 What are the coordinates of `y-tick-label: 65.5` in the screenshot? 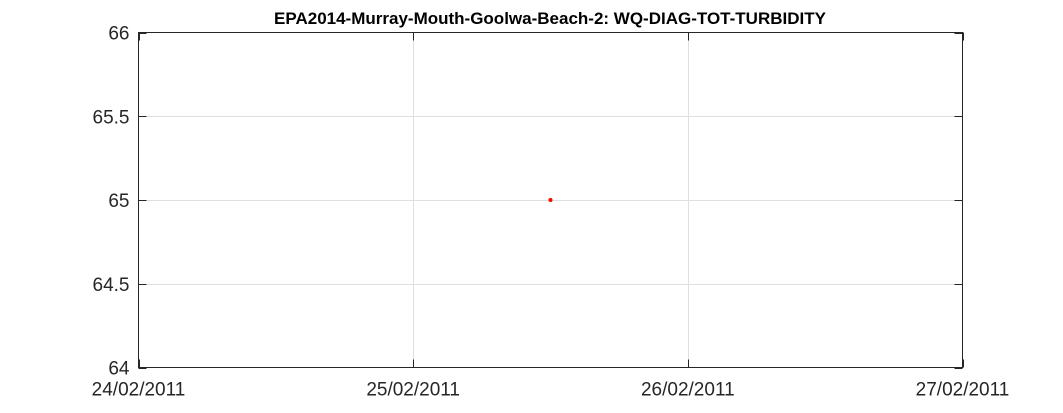 It's located at (111, 117).